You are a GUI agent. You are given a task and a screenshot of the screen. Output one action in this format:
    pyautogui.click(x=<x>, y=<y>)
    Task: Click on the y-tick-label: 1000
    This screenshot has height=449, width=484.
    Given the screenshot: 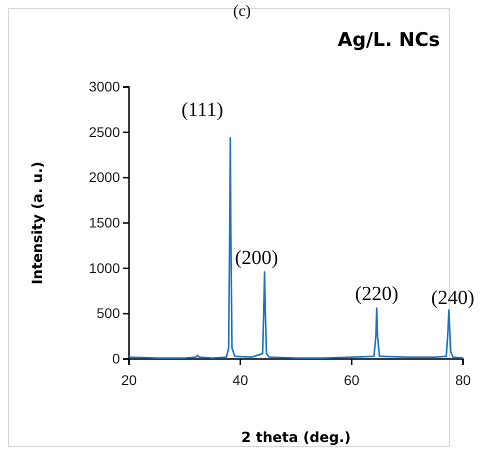 What is the action you would take?
    pyautogui.click(x=104, y=268)
    